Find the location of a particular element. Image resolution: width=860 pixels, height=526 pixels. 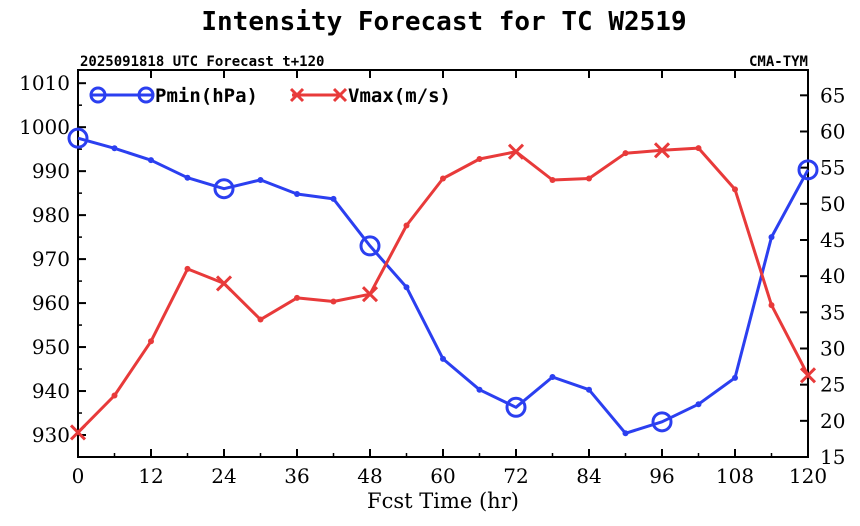

x-tick-label: 84 is located at coordinates (588, 476).